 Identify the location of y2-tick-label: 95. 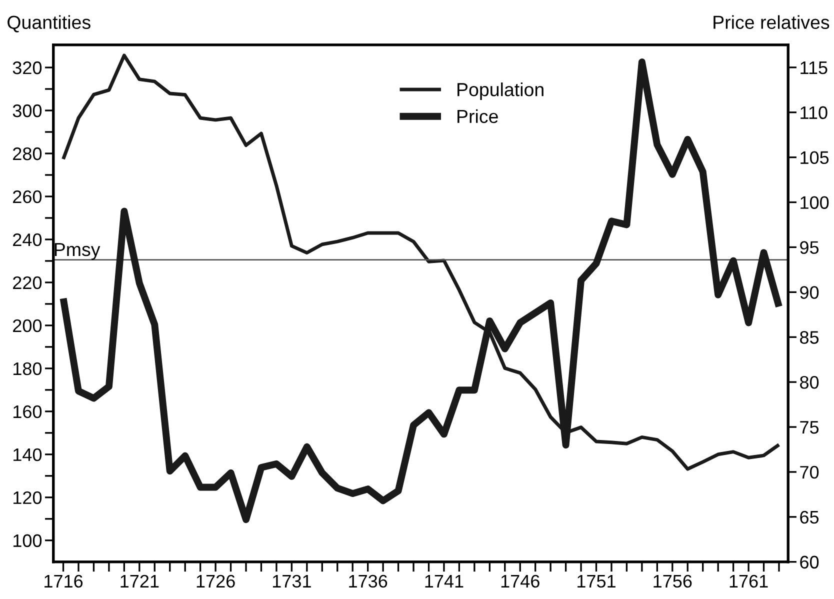
(809, 247).